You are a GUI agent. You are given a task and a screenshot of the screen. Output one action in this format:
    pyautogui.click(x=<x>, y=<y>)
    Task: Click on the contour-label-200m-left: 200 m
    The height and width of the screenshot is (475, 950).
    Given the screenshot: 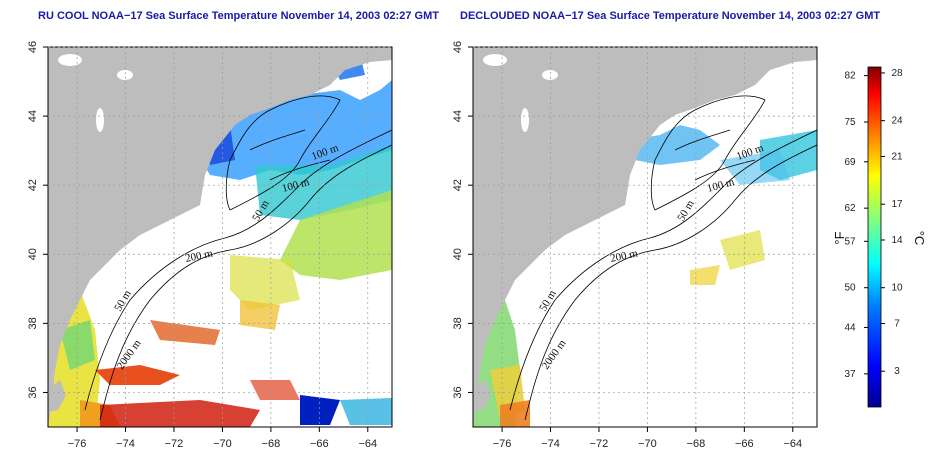 What is the action you would take?
    pyautogui.click(x=199, y=256)
    